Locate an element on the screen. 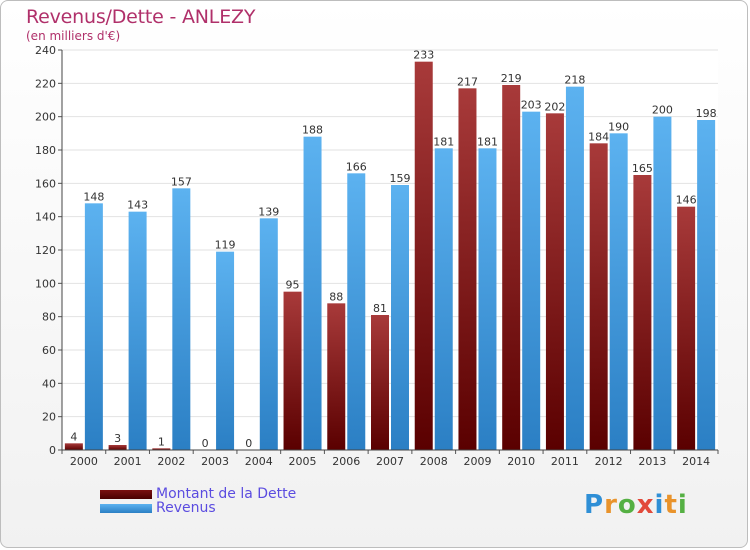 The image size is (750, 550). data-label-debt-2002: 1 is located at coordinates (161, 441).